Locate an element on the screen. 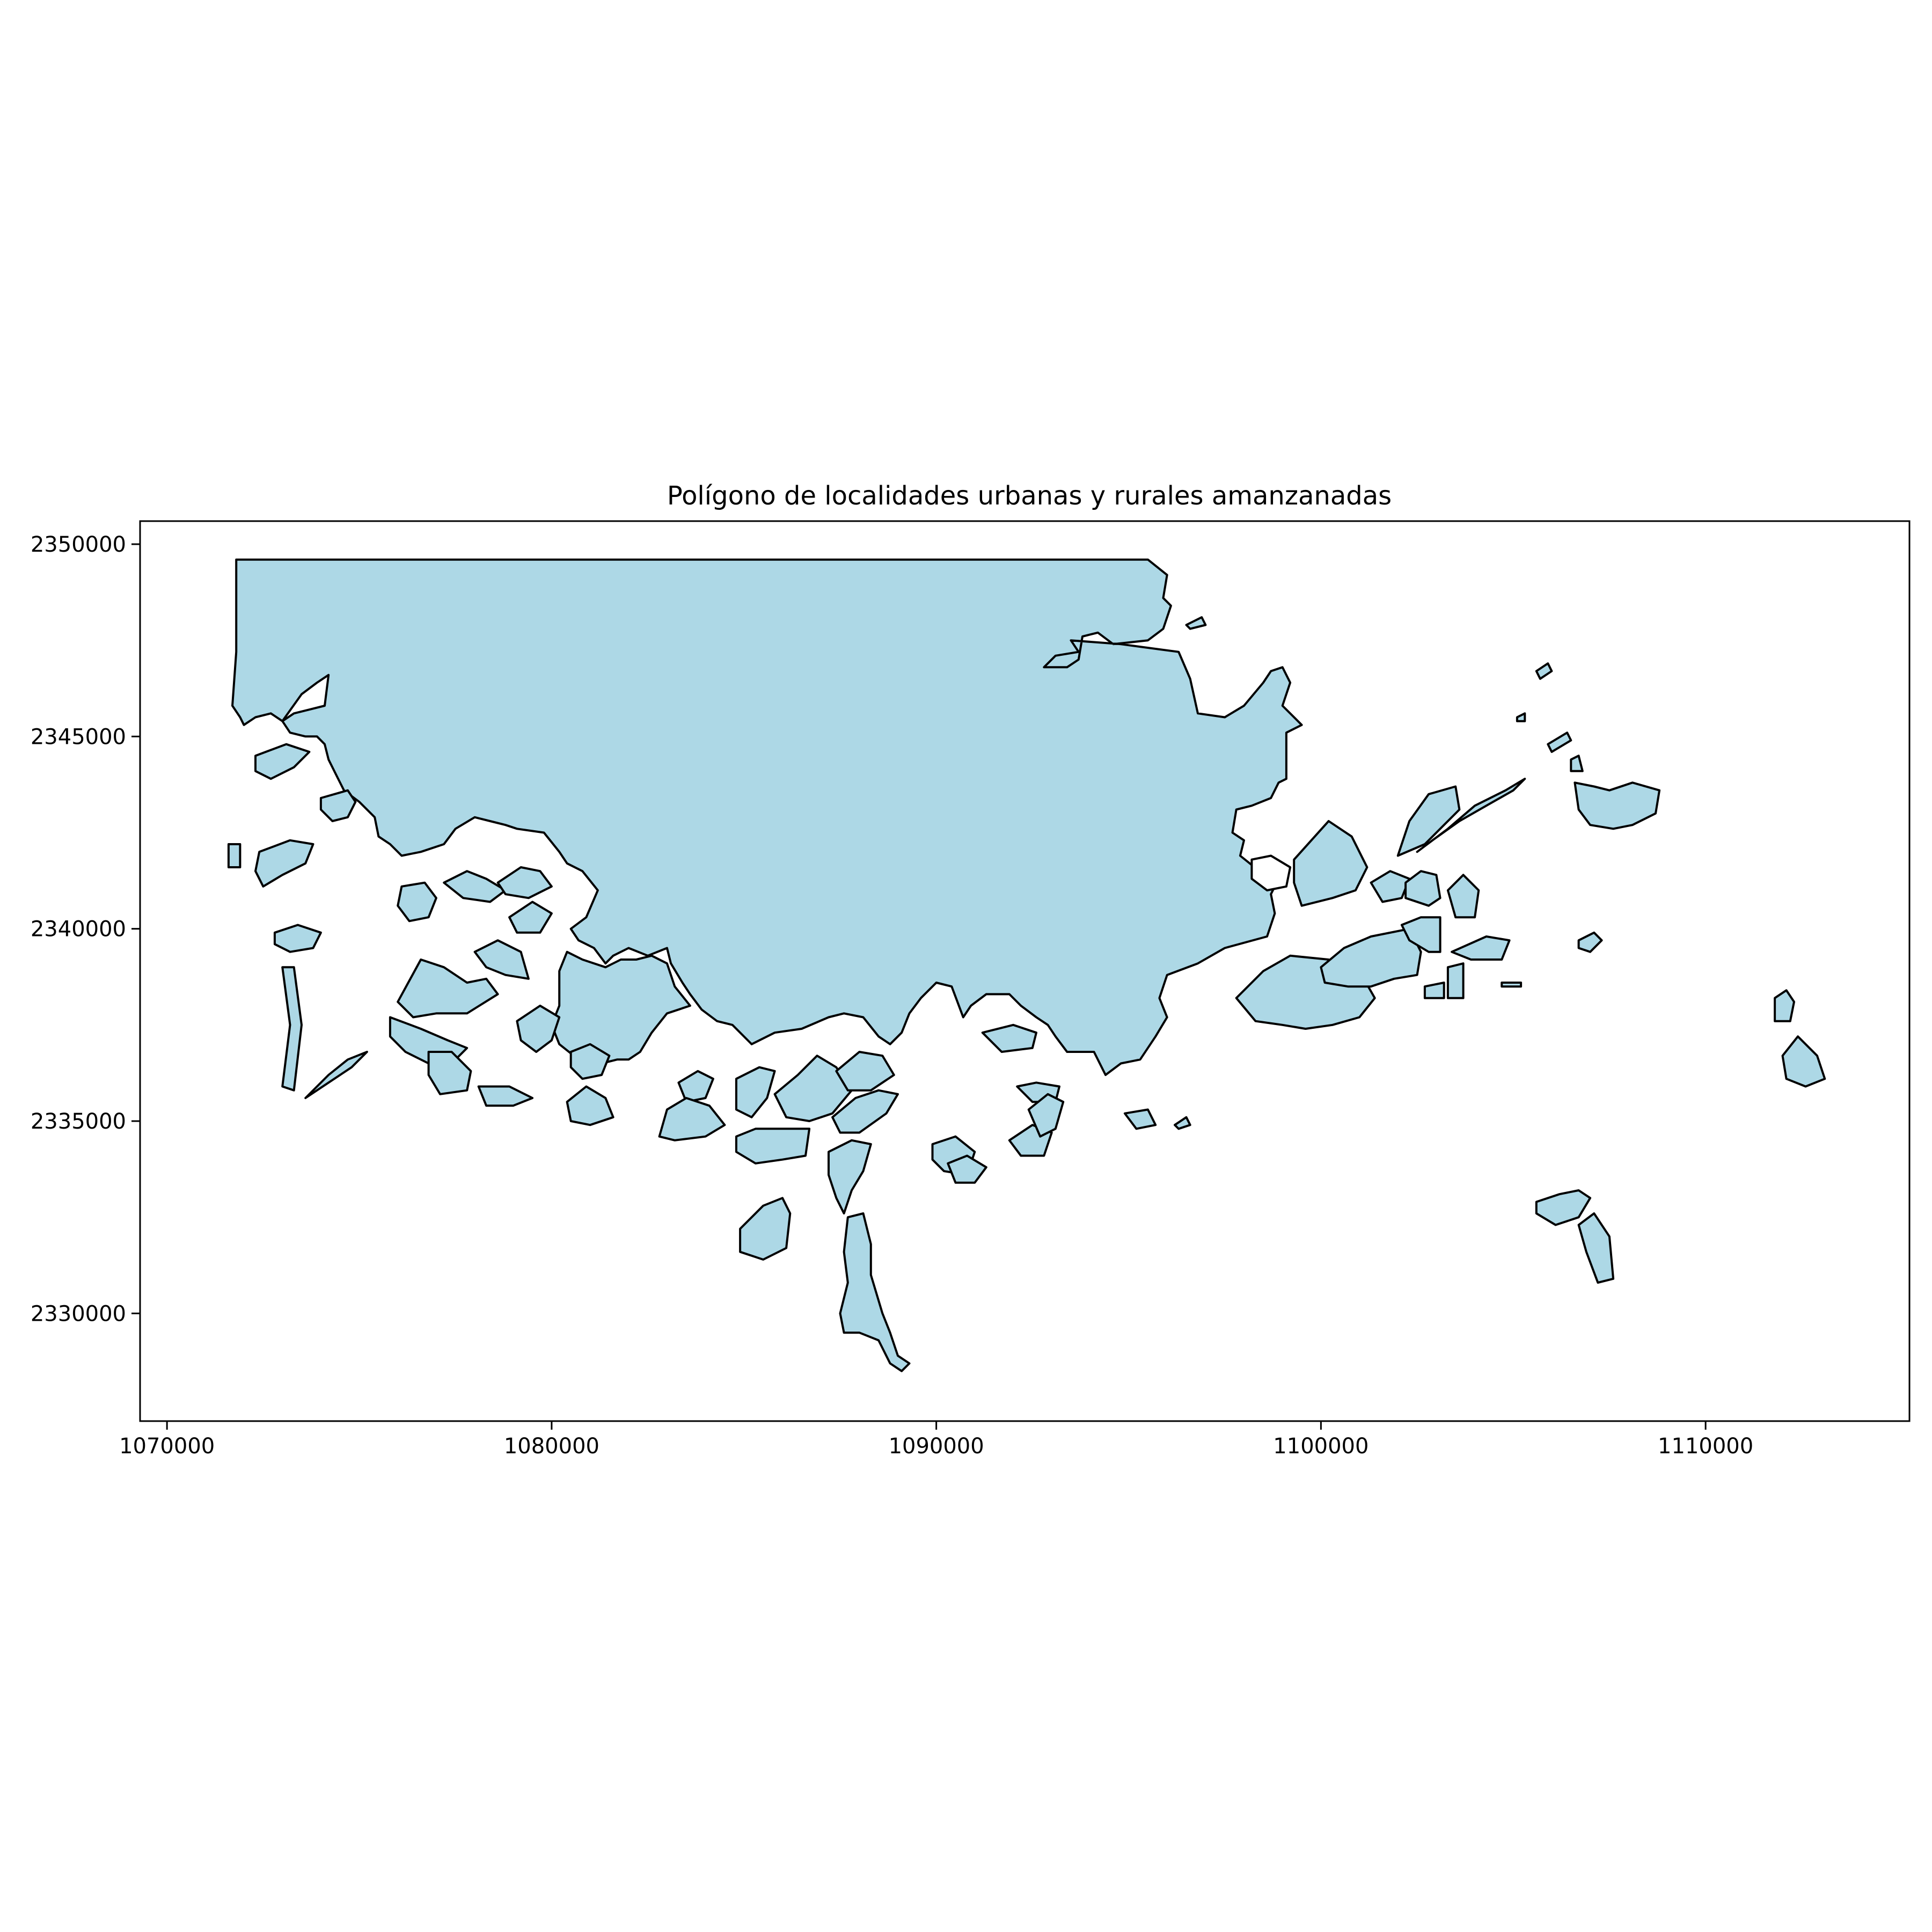 The image size is (1932, 1932). locality-polygon-far-east-h is located at coordinates (1596, 1248).